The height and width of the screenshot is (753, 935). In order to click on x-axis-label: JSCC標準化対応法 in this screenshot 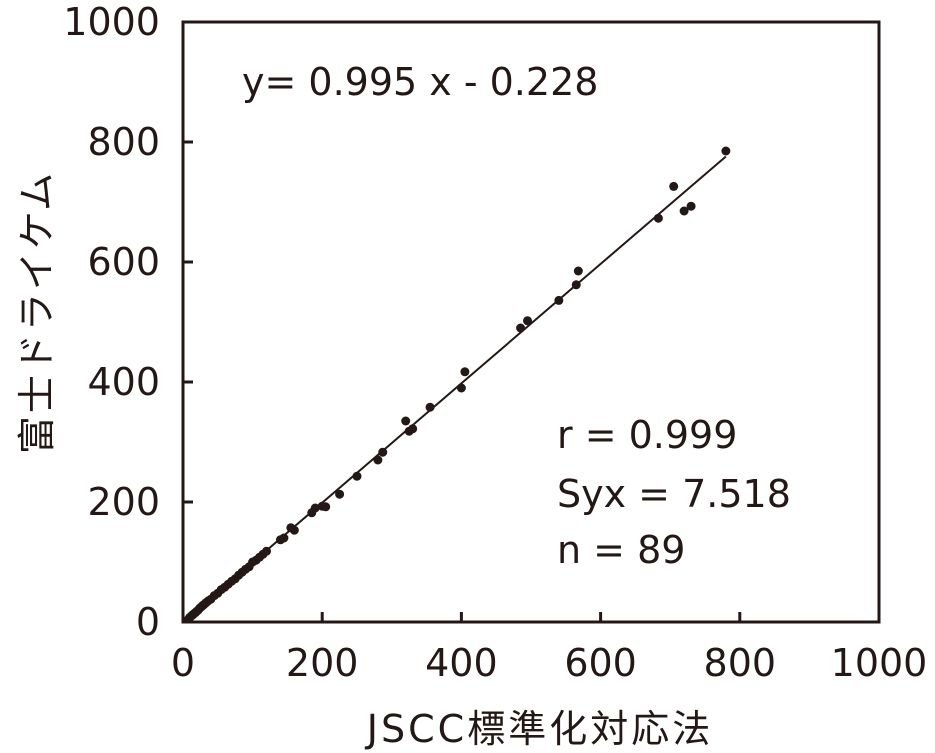, I will do `click(539, 729)`.